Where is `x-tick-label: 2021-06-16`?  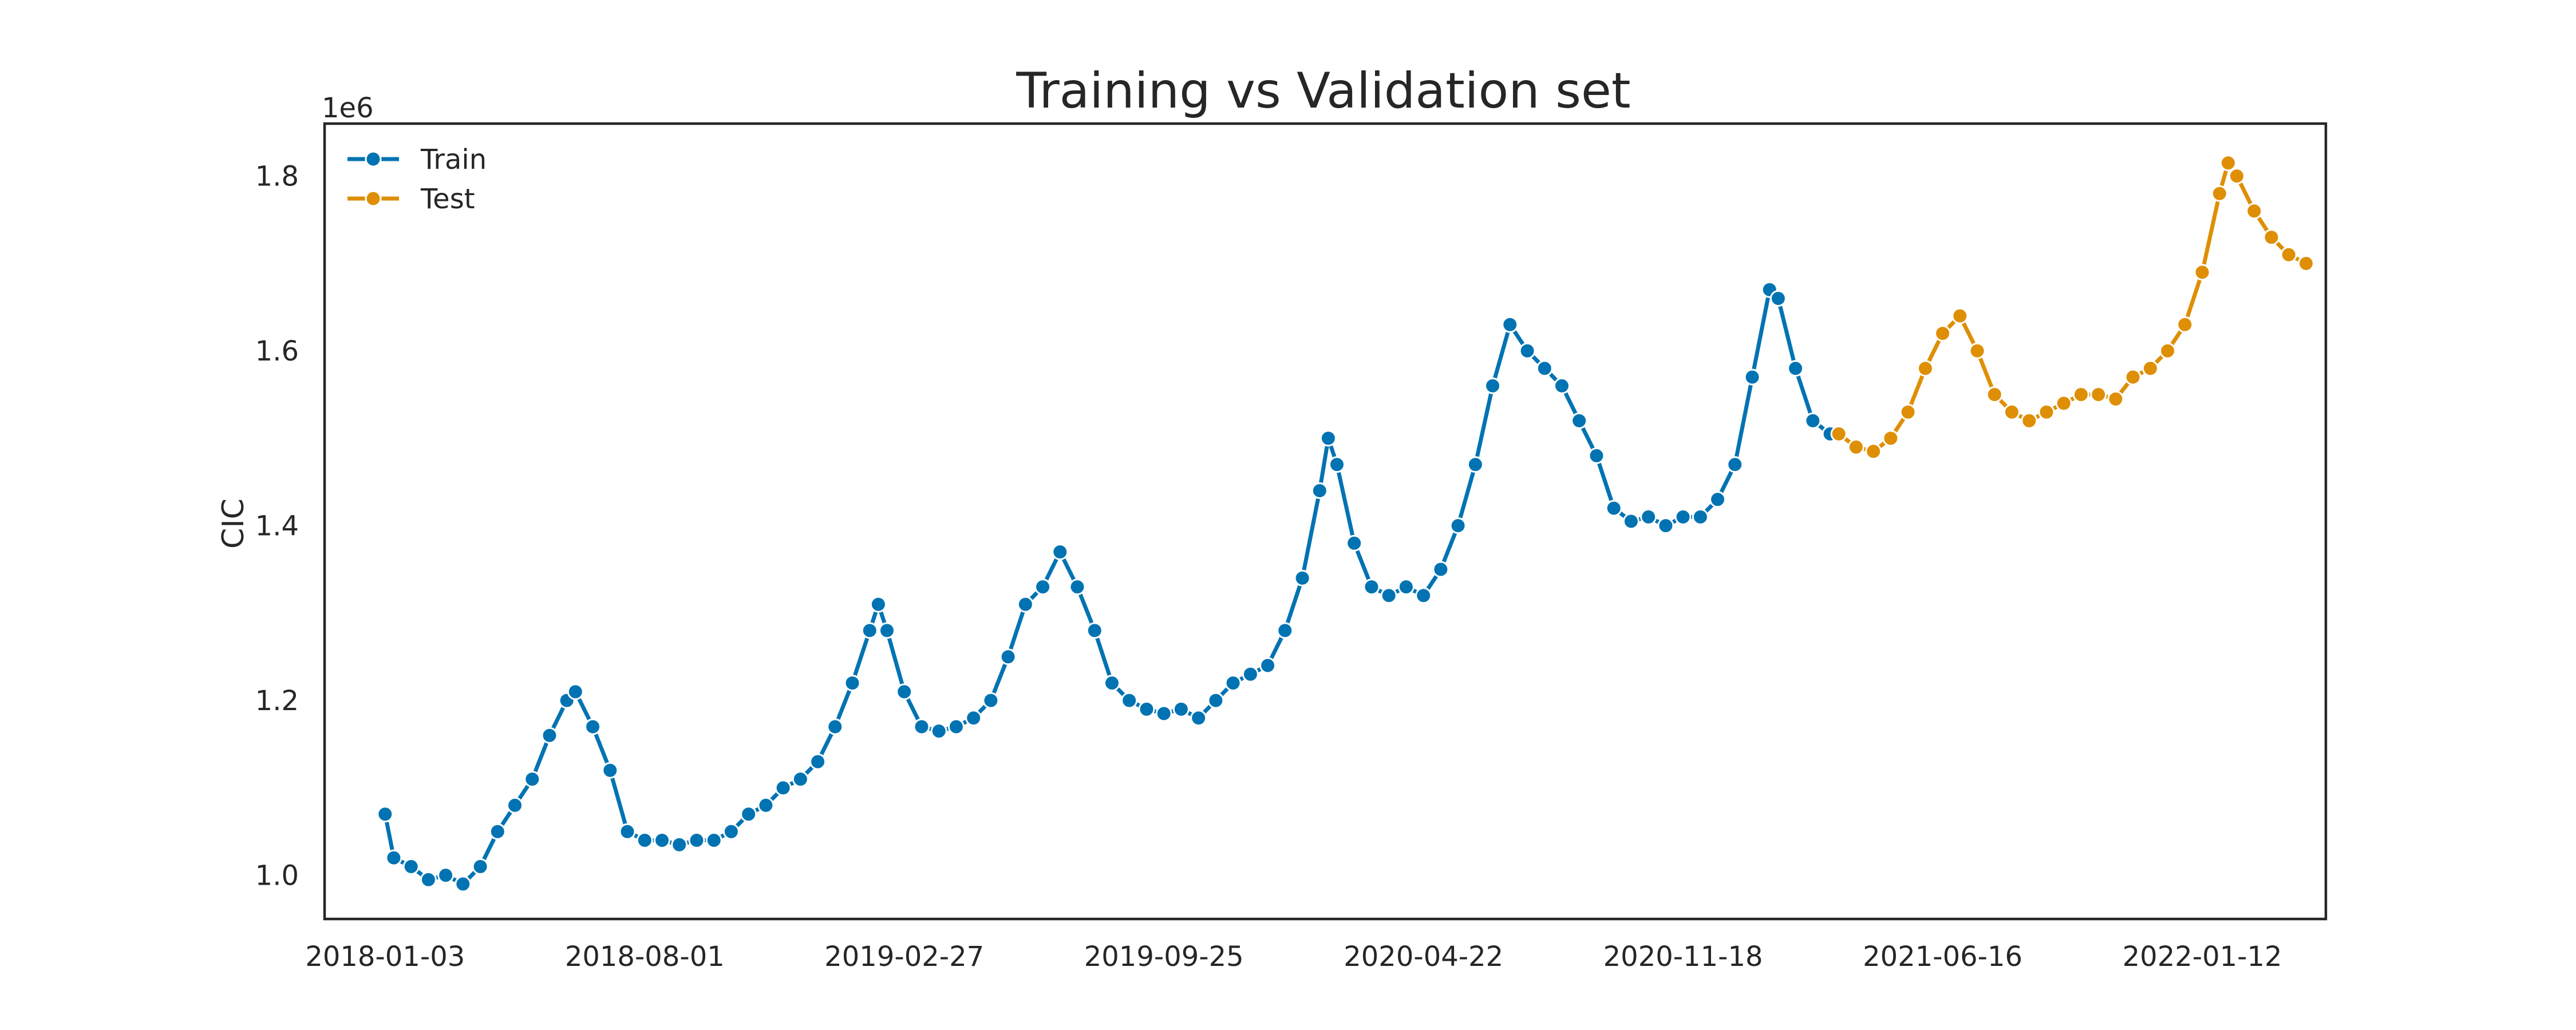 x-tick-label: 2021-06-16 is located at coordinates (1942, 957).